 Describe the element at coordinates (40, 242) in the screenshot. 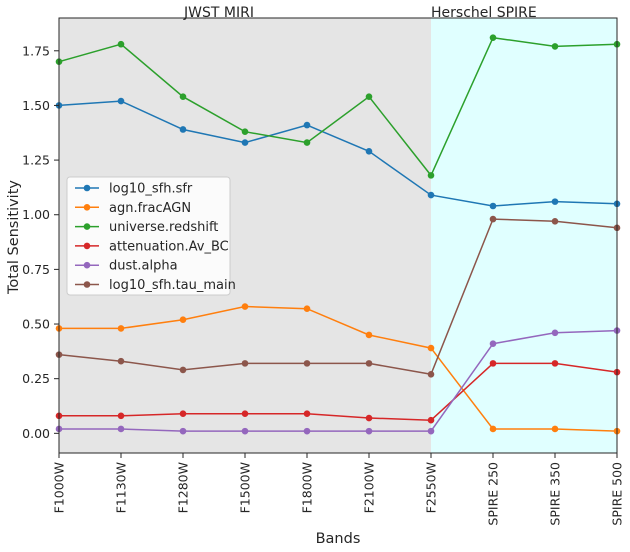

I see `y-axis: 0.00 0.25 0.50 0.75 1.00 1.25 1.50 1.75` at that location.